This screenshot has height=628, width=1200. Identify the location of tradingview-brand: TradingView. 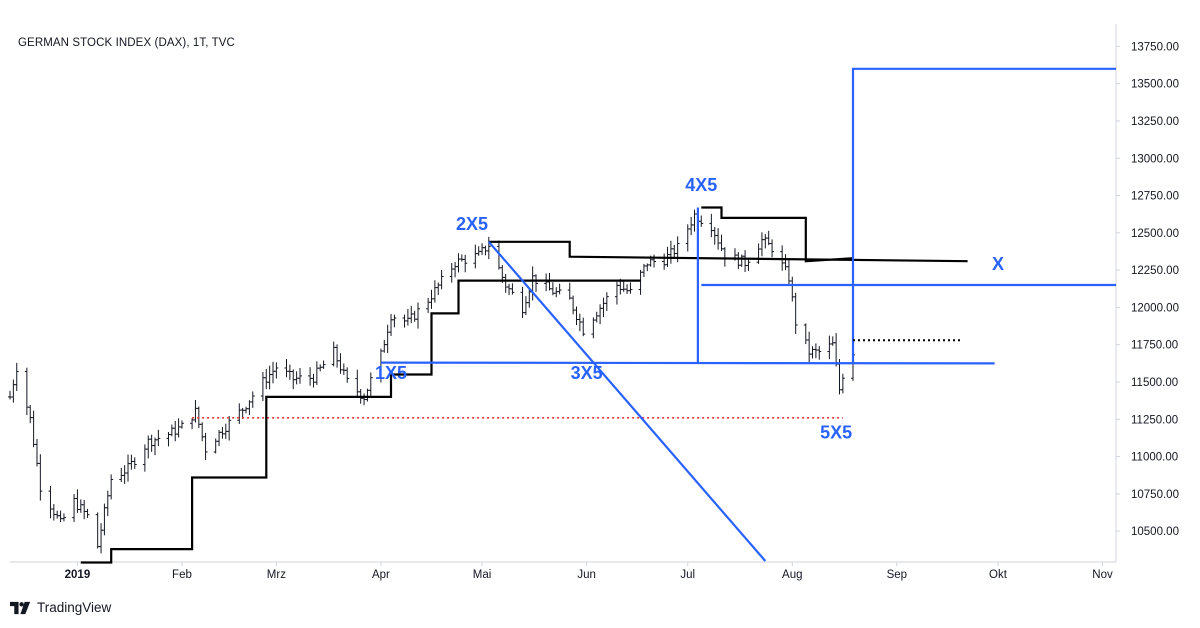
(60, 607).